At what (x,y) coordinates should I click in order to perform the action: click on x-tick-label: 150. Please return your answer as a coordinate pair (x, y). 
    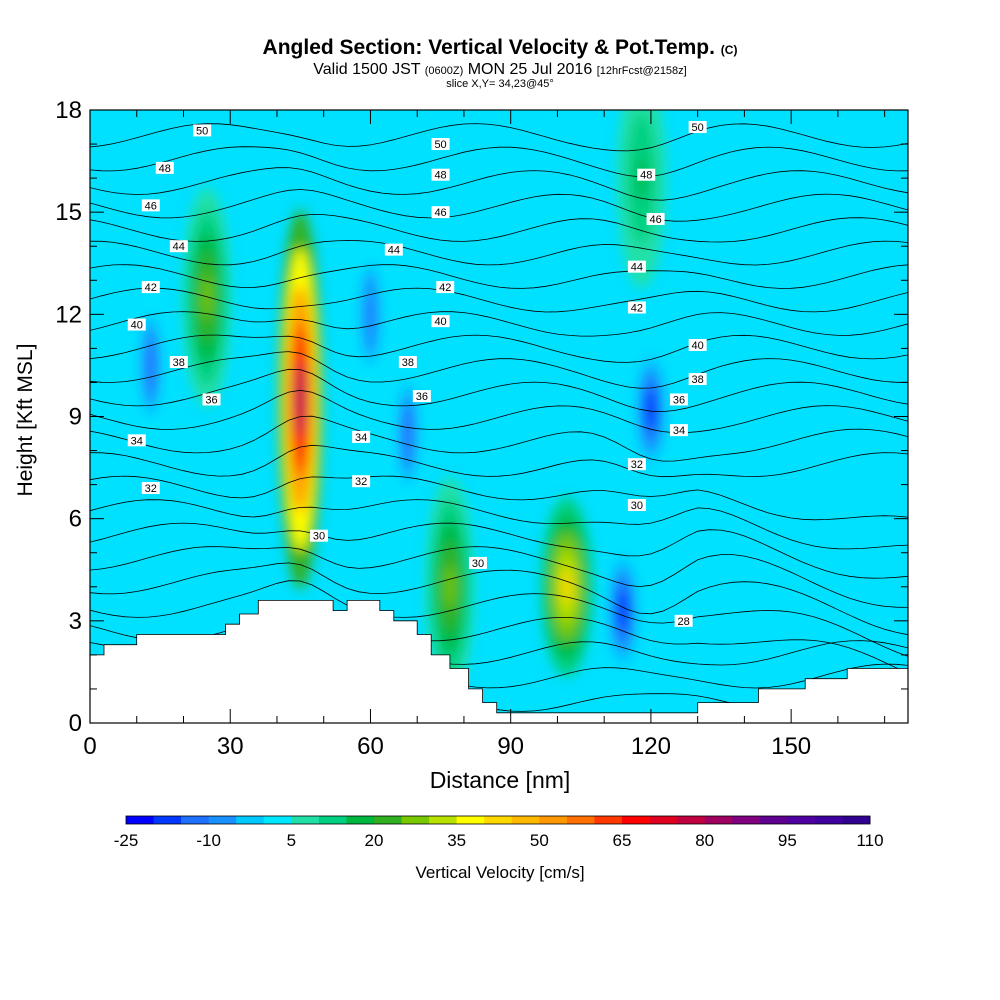
    Looking at the image, I should click on (791, 746).